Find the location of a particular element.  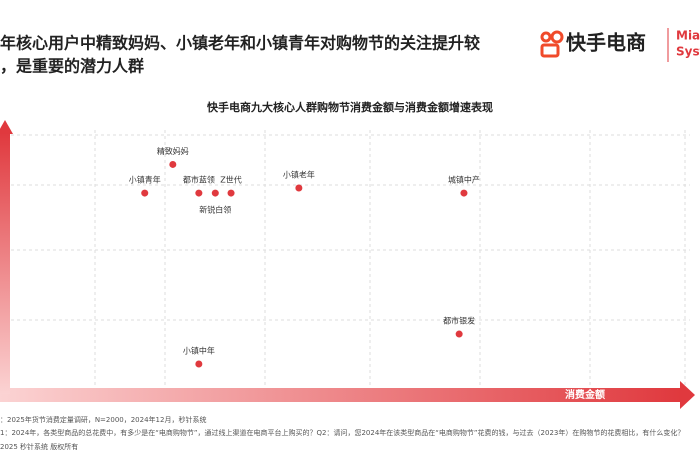

footnote: 2025 秒针系统 版权所有 is located at coordinates (39, 446).